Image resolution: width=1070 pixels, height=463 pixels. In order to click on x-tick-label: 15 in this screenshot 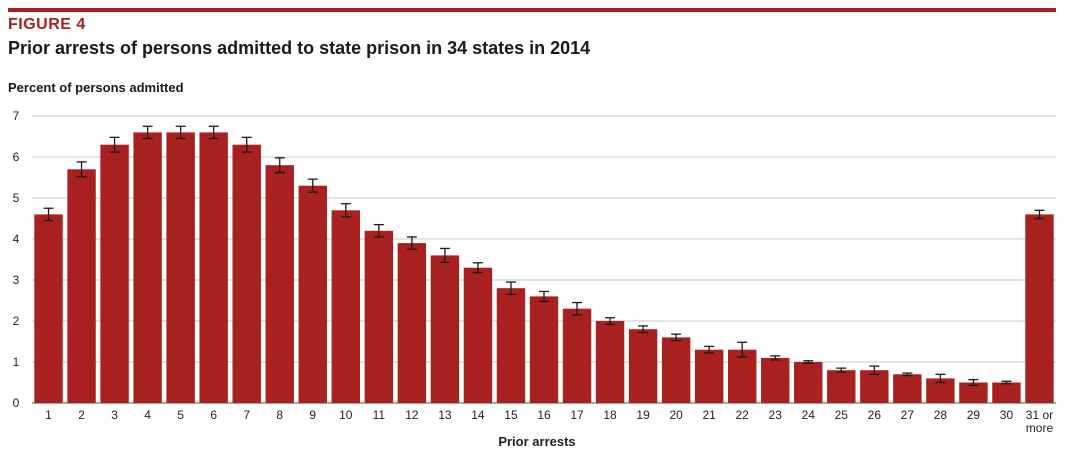, I will do `click(511, 415)`.